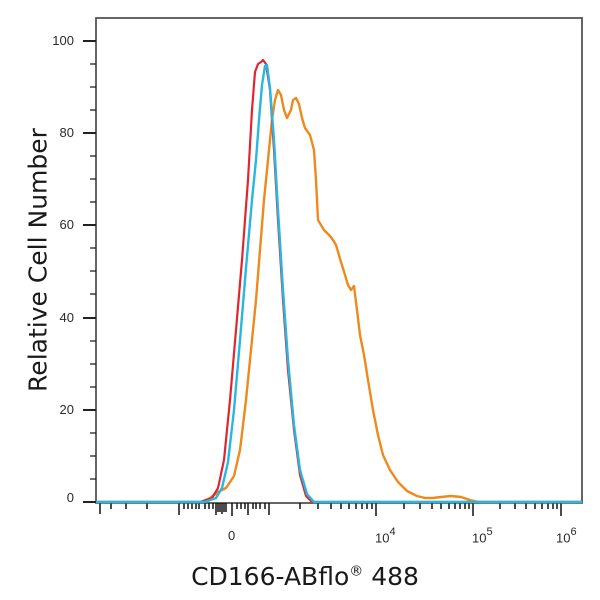 The width and height of the screenshot is (600, 600). I want to click on y-tick-100: 100, so click(63, 40).